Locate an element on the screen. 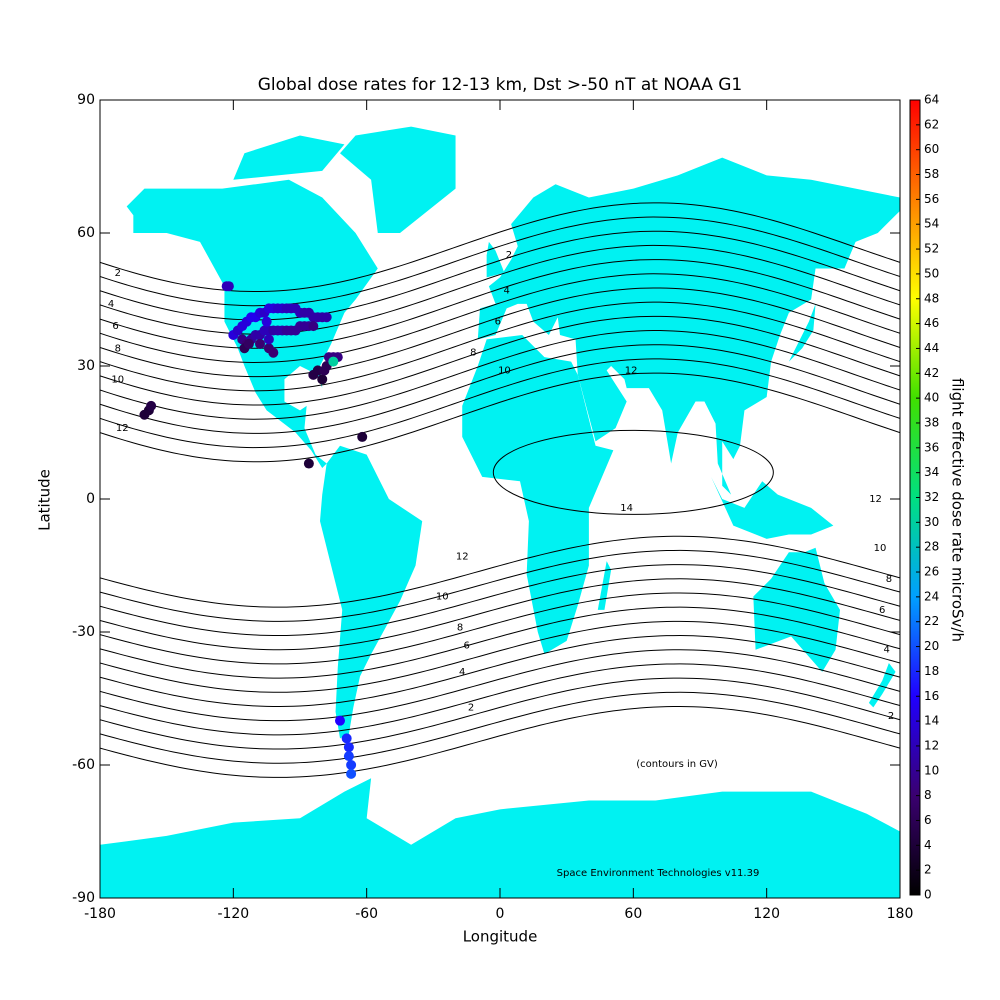 This screenshot has width=1000, height=1000. colorbar-tick-label: 40 is located at coordinates (931, 398).